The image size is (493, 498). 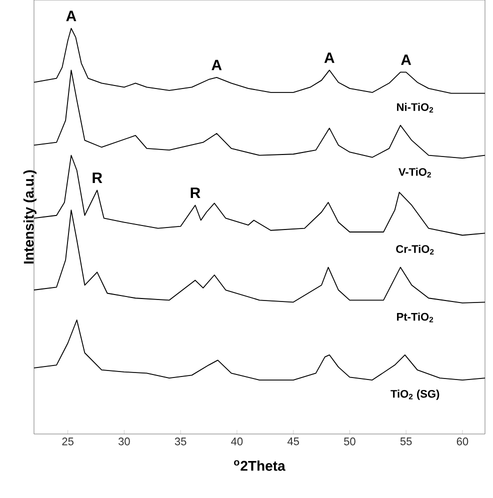 I want to click on series-label: TiO$_{2}$ (SG), so click(x=415, y=395).